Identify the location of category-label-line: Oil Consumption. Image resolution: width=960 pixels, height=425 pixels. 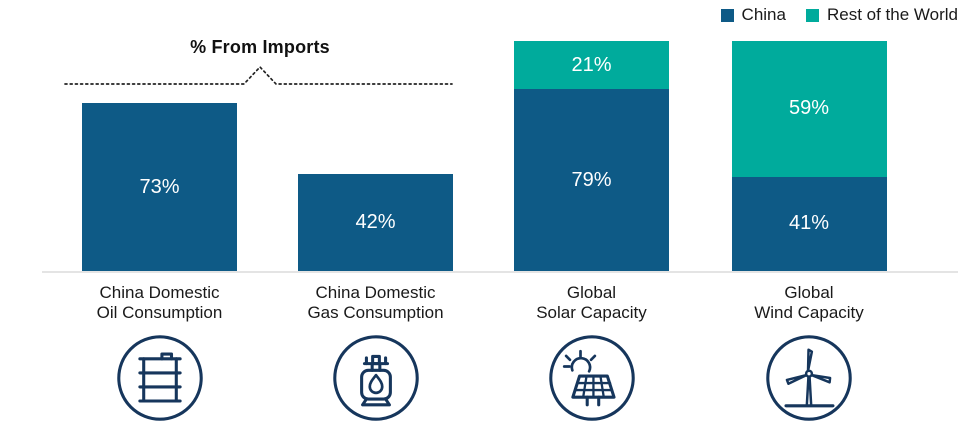
(159, 312).